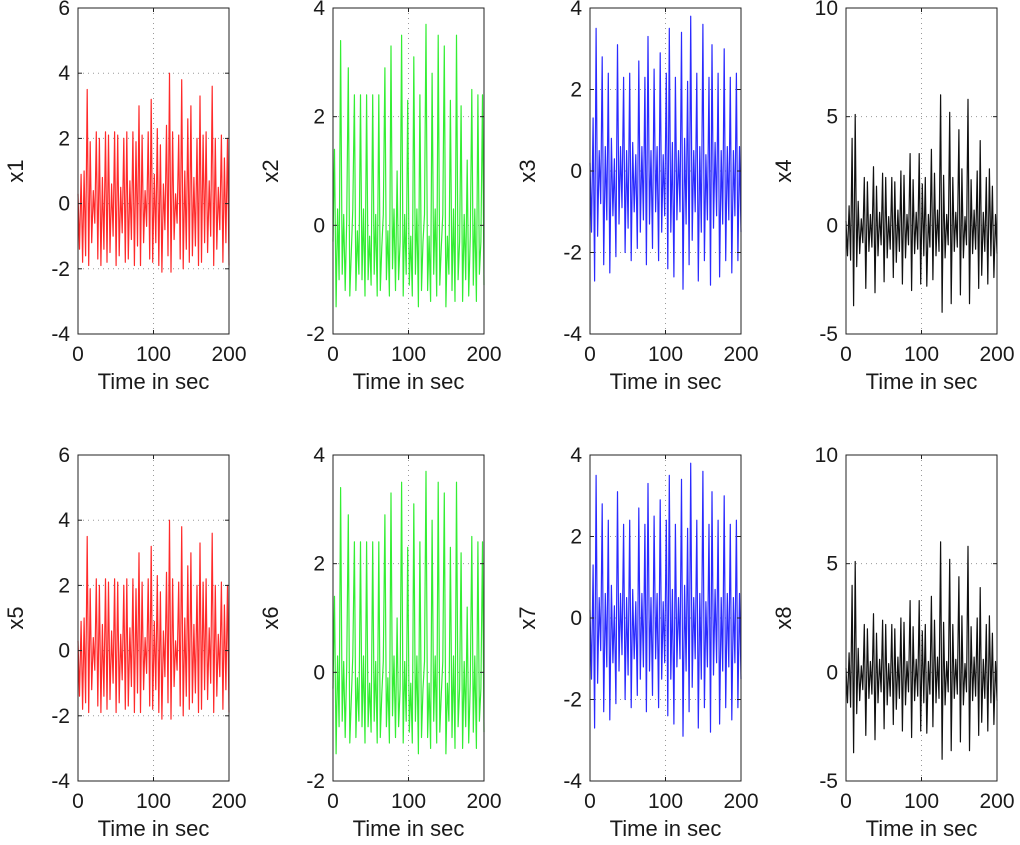 The width and height of the screenshot is (1020, 845). Describe the element at coordinates (408, 165) in the screenshot. I see `series-line-x2` at that location.